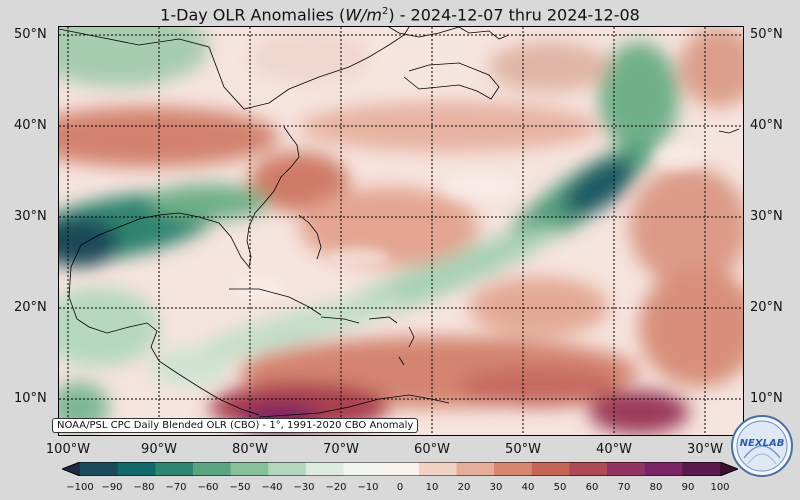 This screenshot has width=800, height=500. I want to click on lon-label: 70°W, so click(341, 449).